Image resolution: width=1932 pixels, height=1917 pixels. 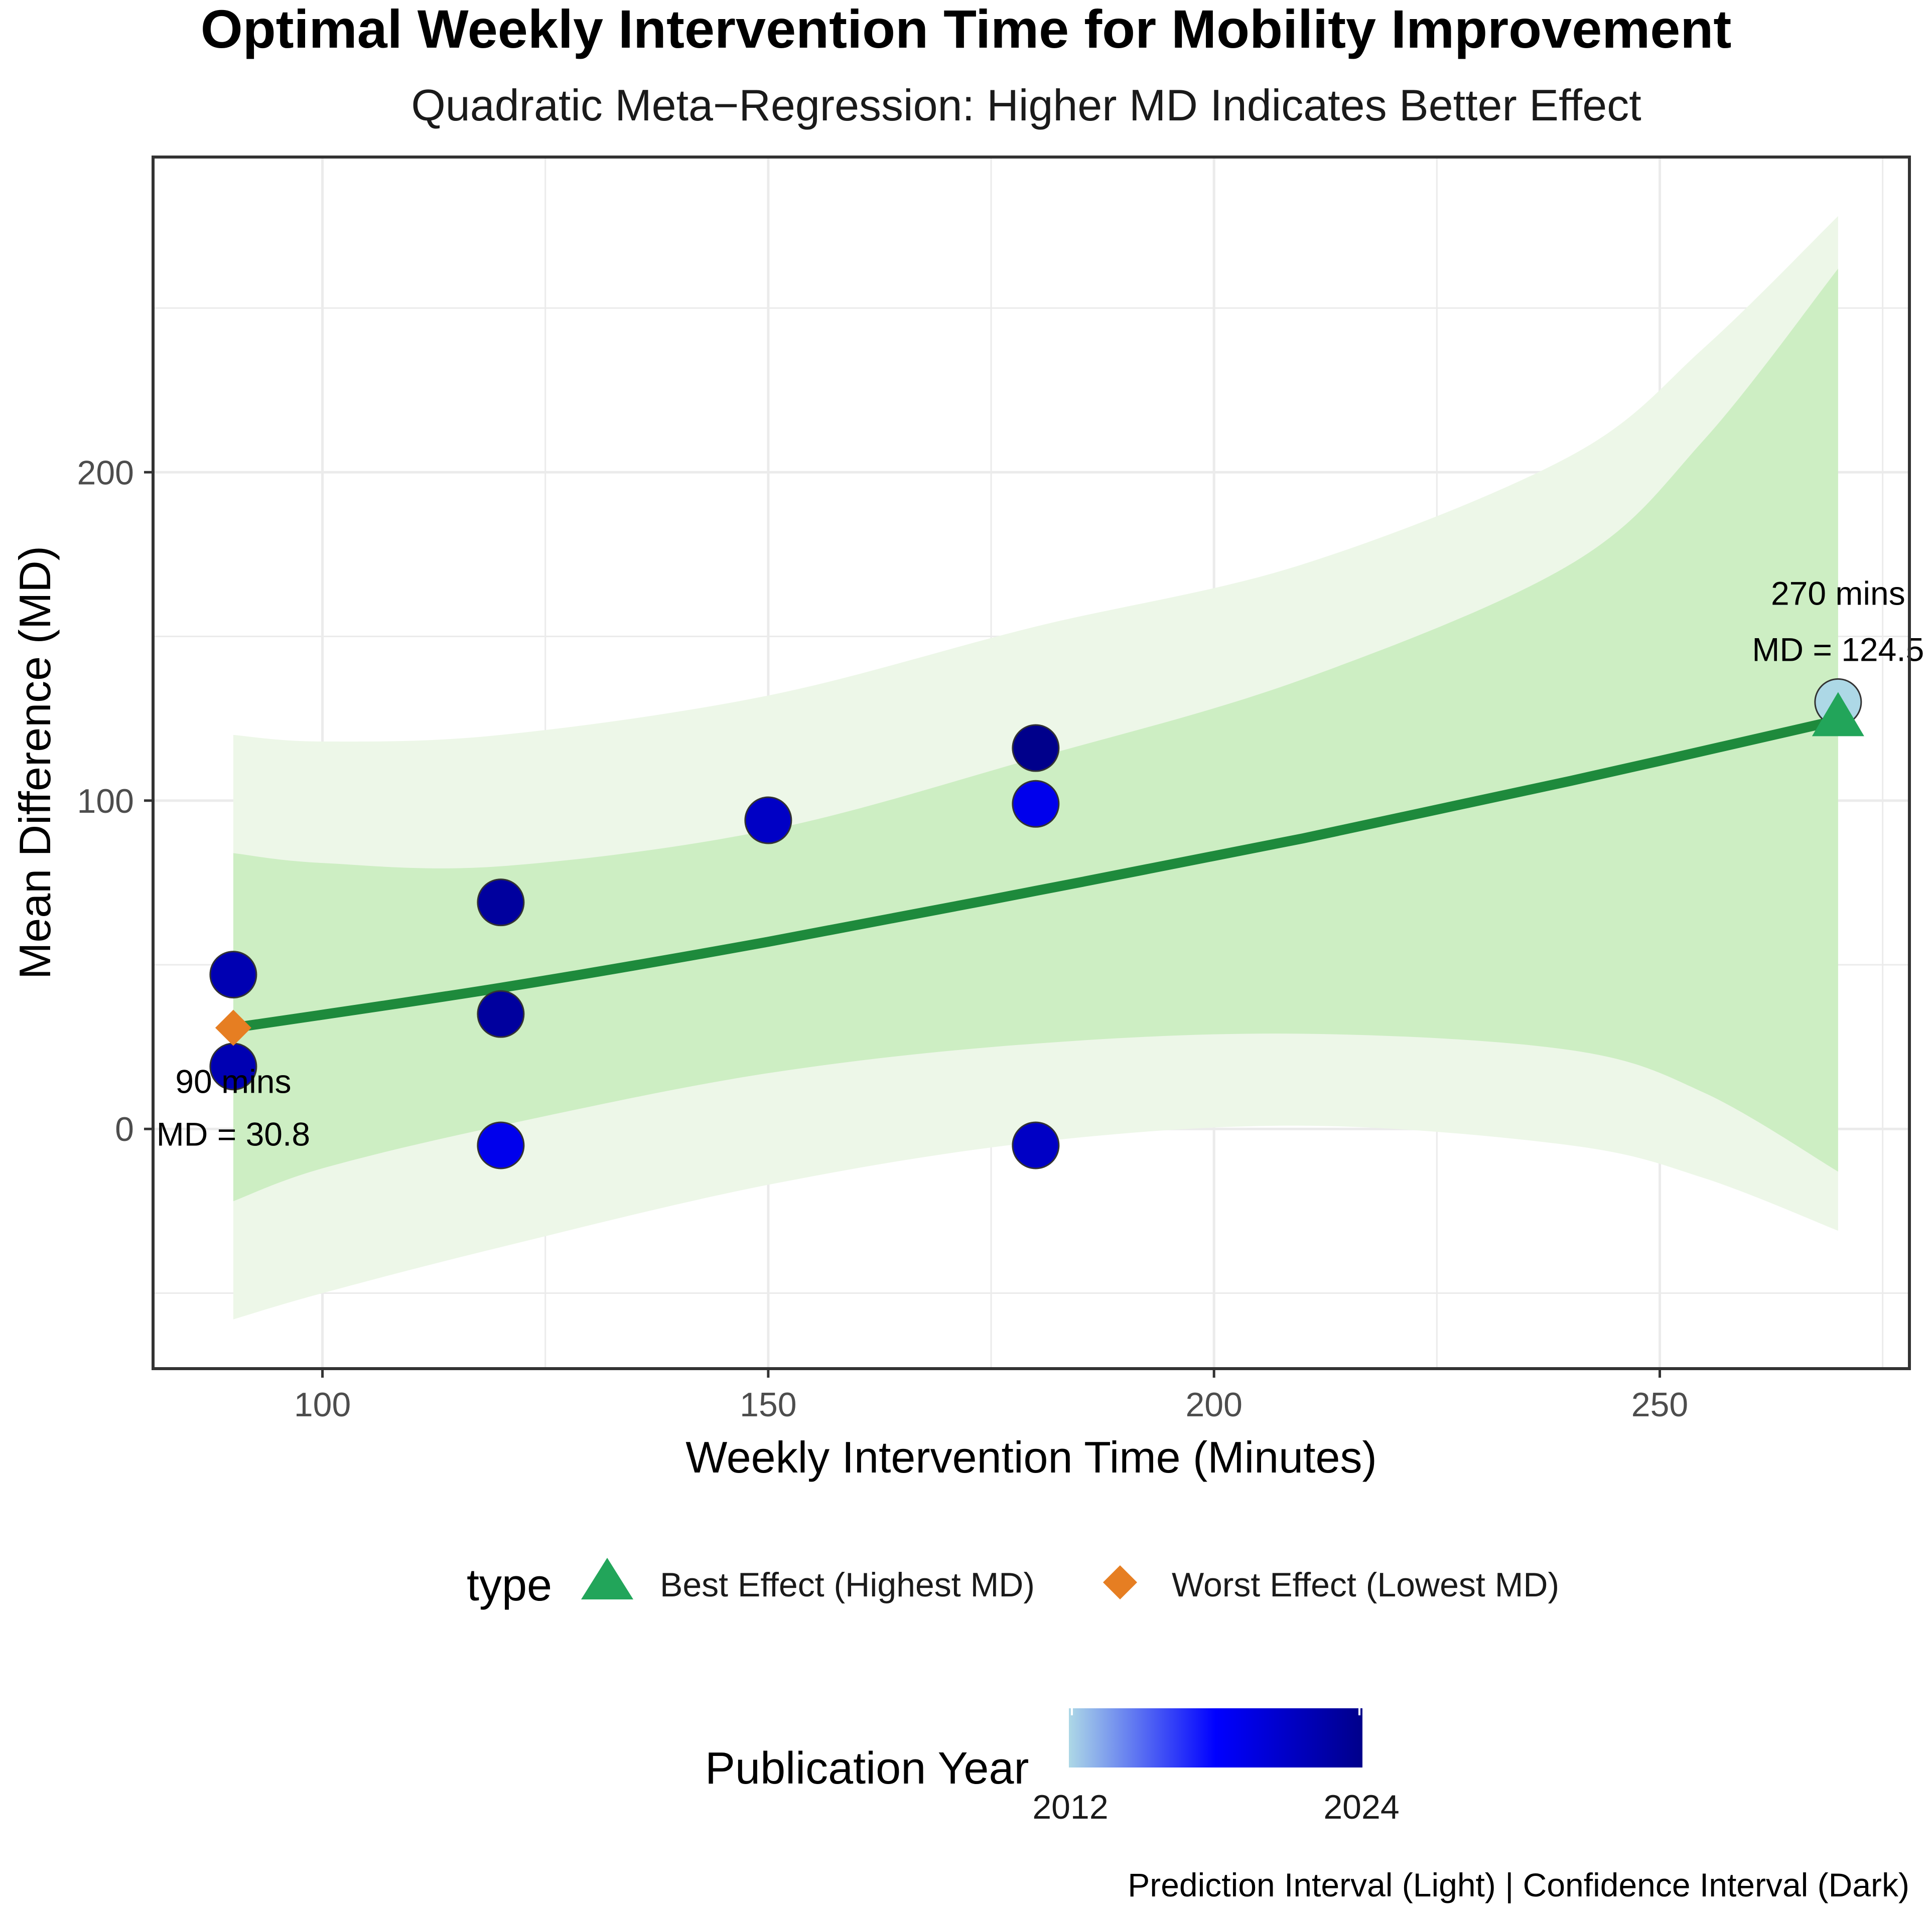 I want to click on x-axis-label: Weekly Intervention Time (Minutes), so click(x=1031, y=1457).